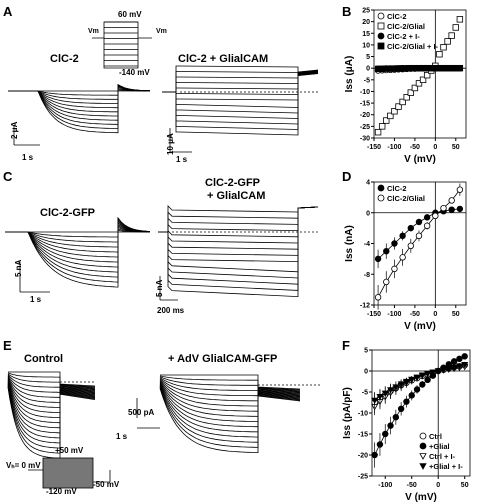 Image resolution: width=478 pixels, height=504 pixels. Describe the element at coordinates (93, 31) in the screenshot. I see `protocol-vm-left: Vm` at that location.